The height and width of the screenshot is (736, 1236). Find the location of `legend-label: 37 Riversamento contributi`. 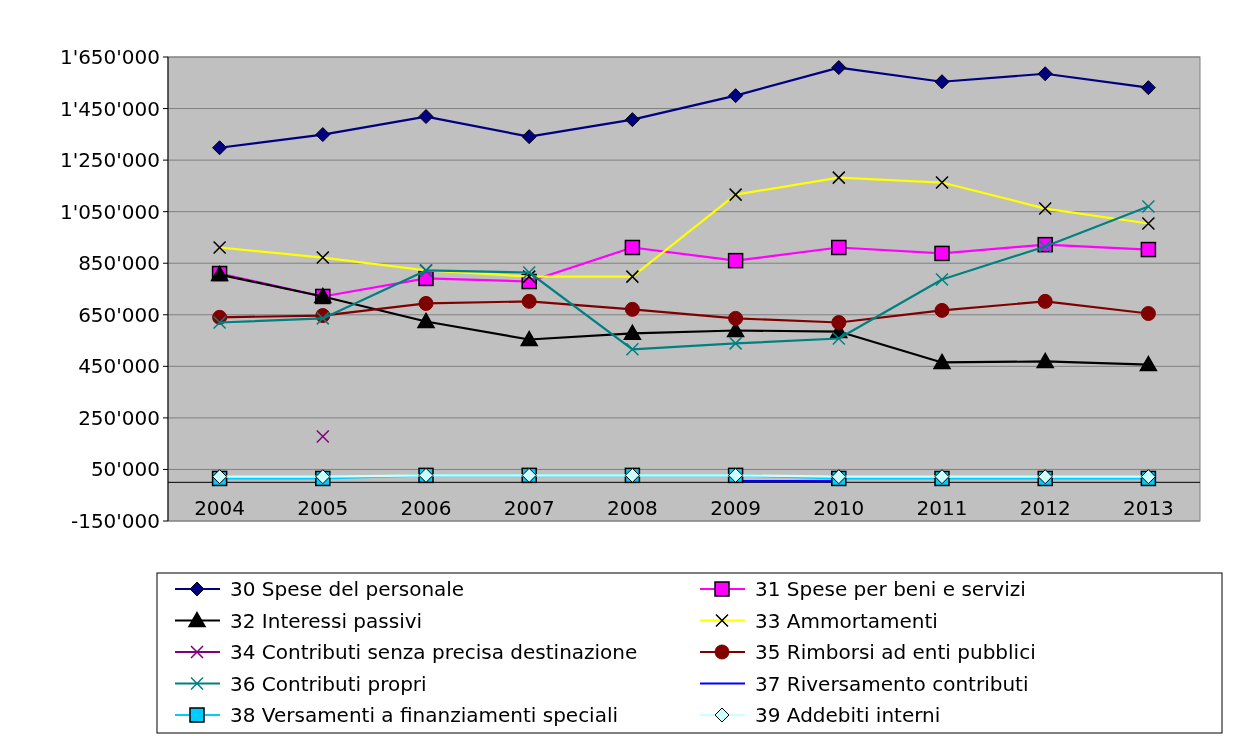

legend-label: 37 Riversamento contributi is located at coordinates (892, 683).